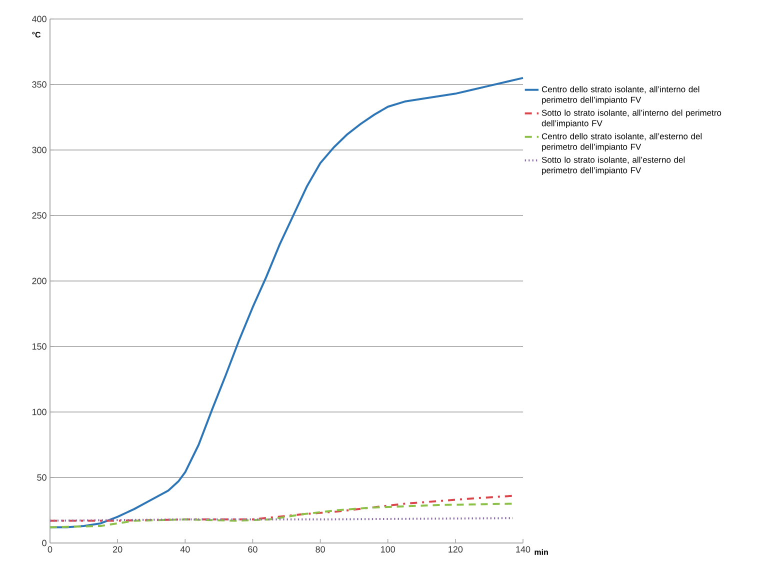  What do you see at coordinates (320, 549) in the screenshot?
I see `x-tick-label: 80` at bounding box center [320, 549].